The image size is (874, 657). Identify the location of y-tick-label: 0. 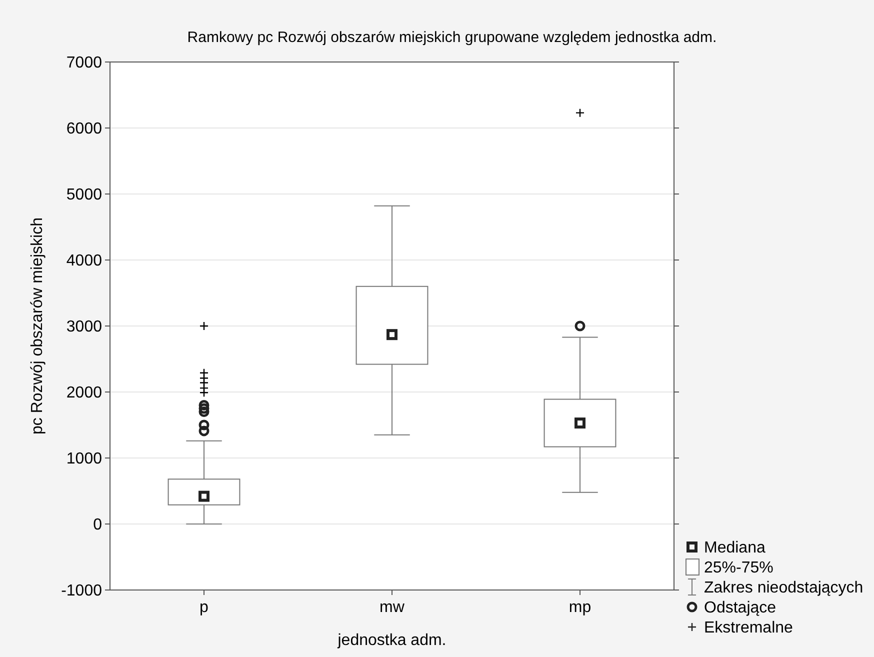
(97, 525).